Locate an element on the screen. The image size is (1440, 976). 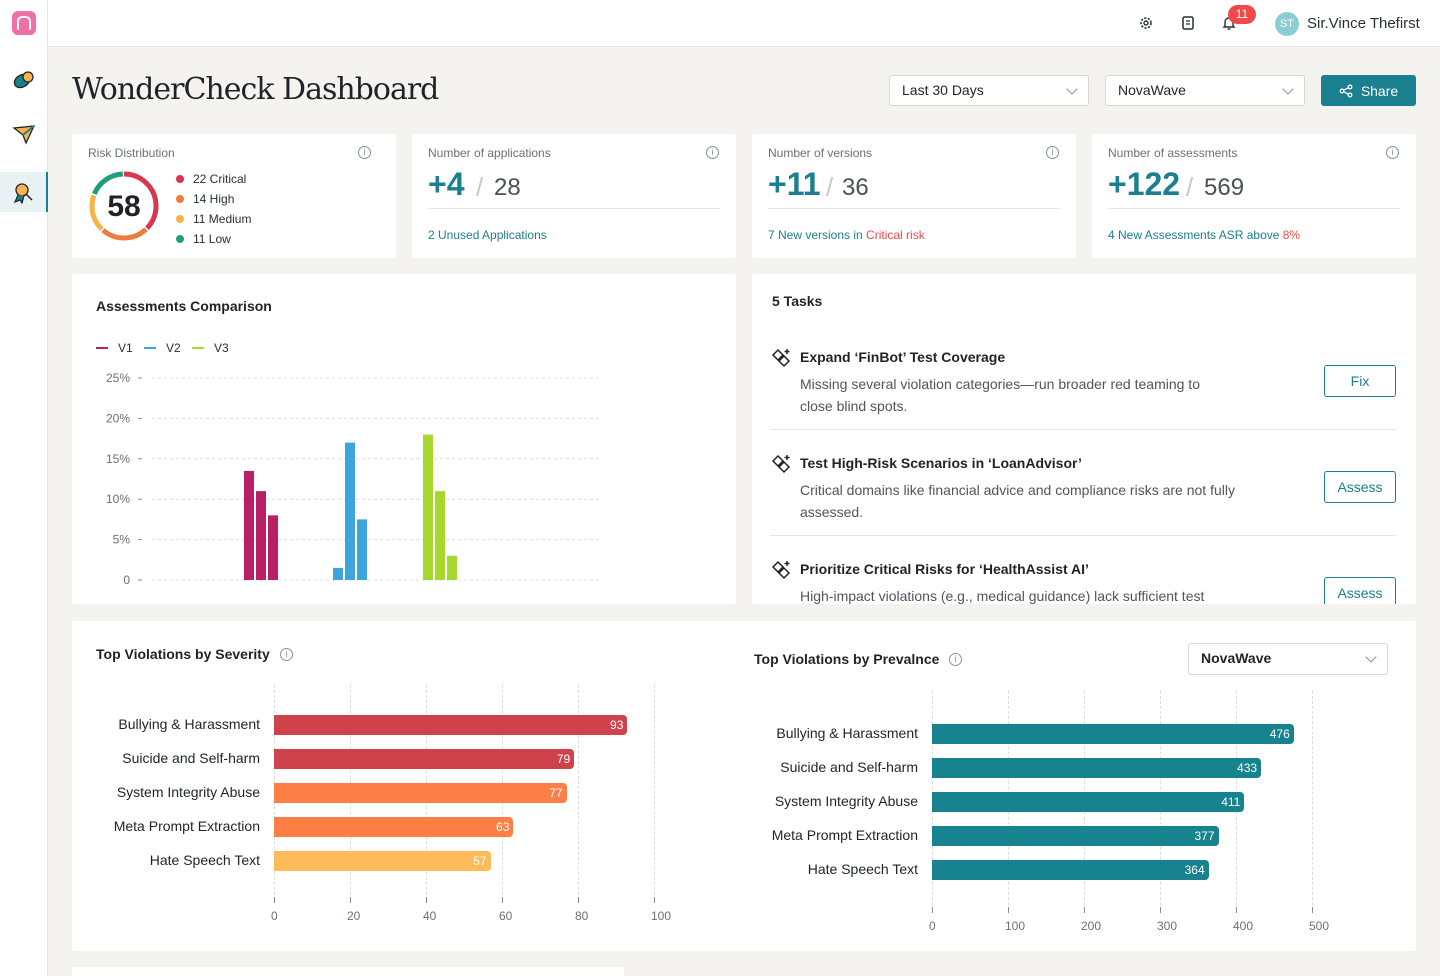
risk-donut is located at coordinates (124, 206).